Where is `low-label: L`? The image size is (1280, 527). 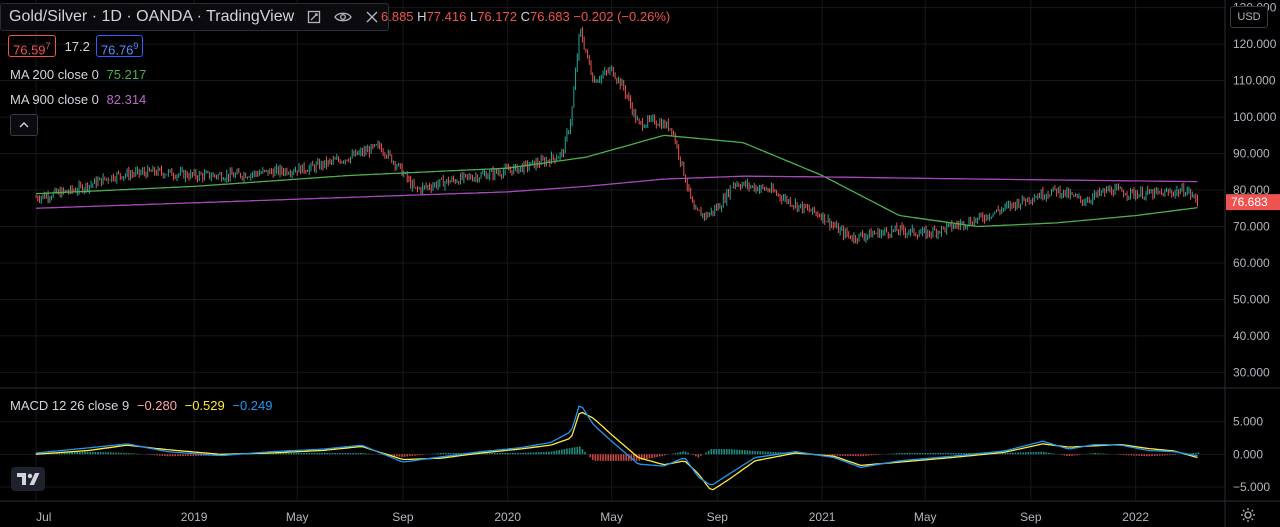
low-label: L is located at coordinates (473, 16).